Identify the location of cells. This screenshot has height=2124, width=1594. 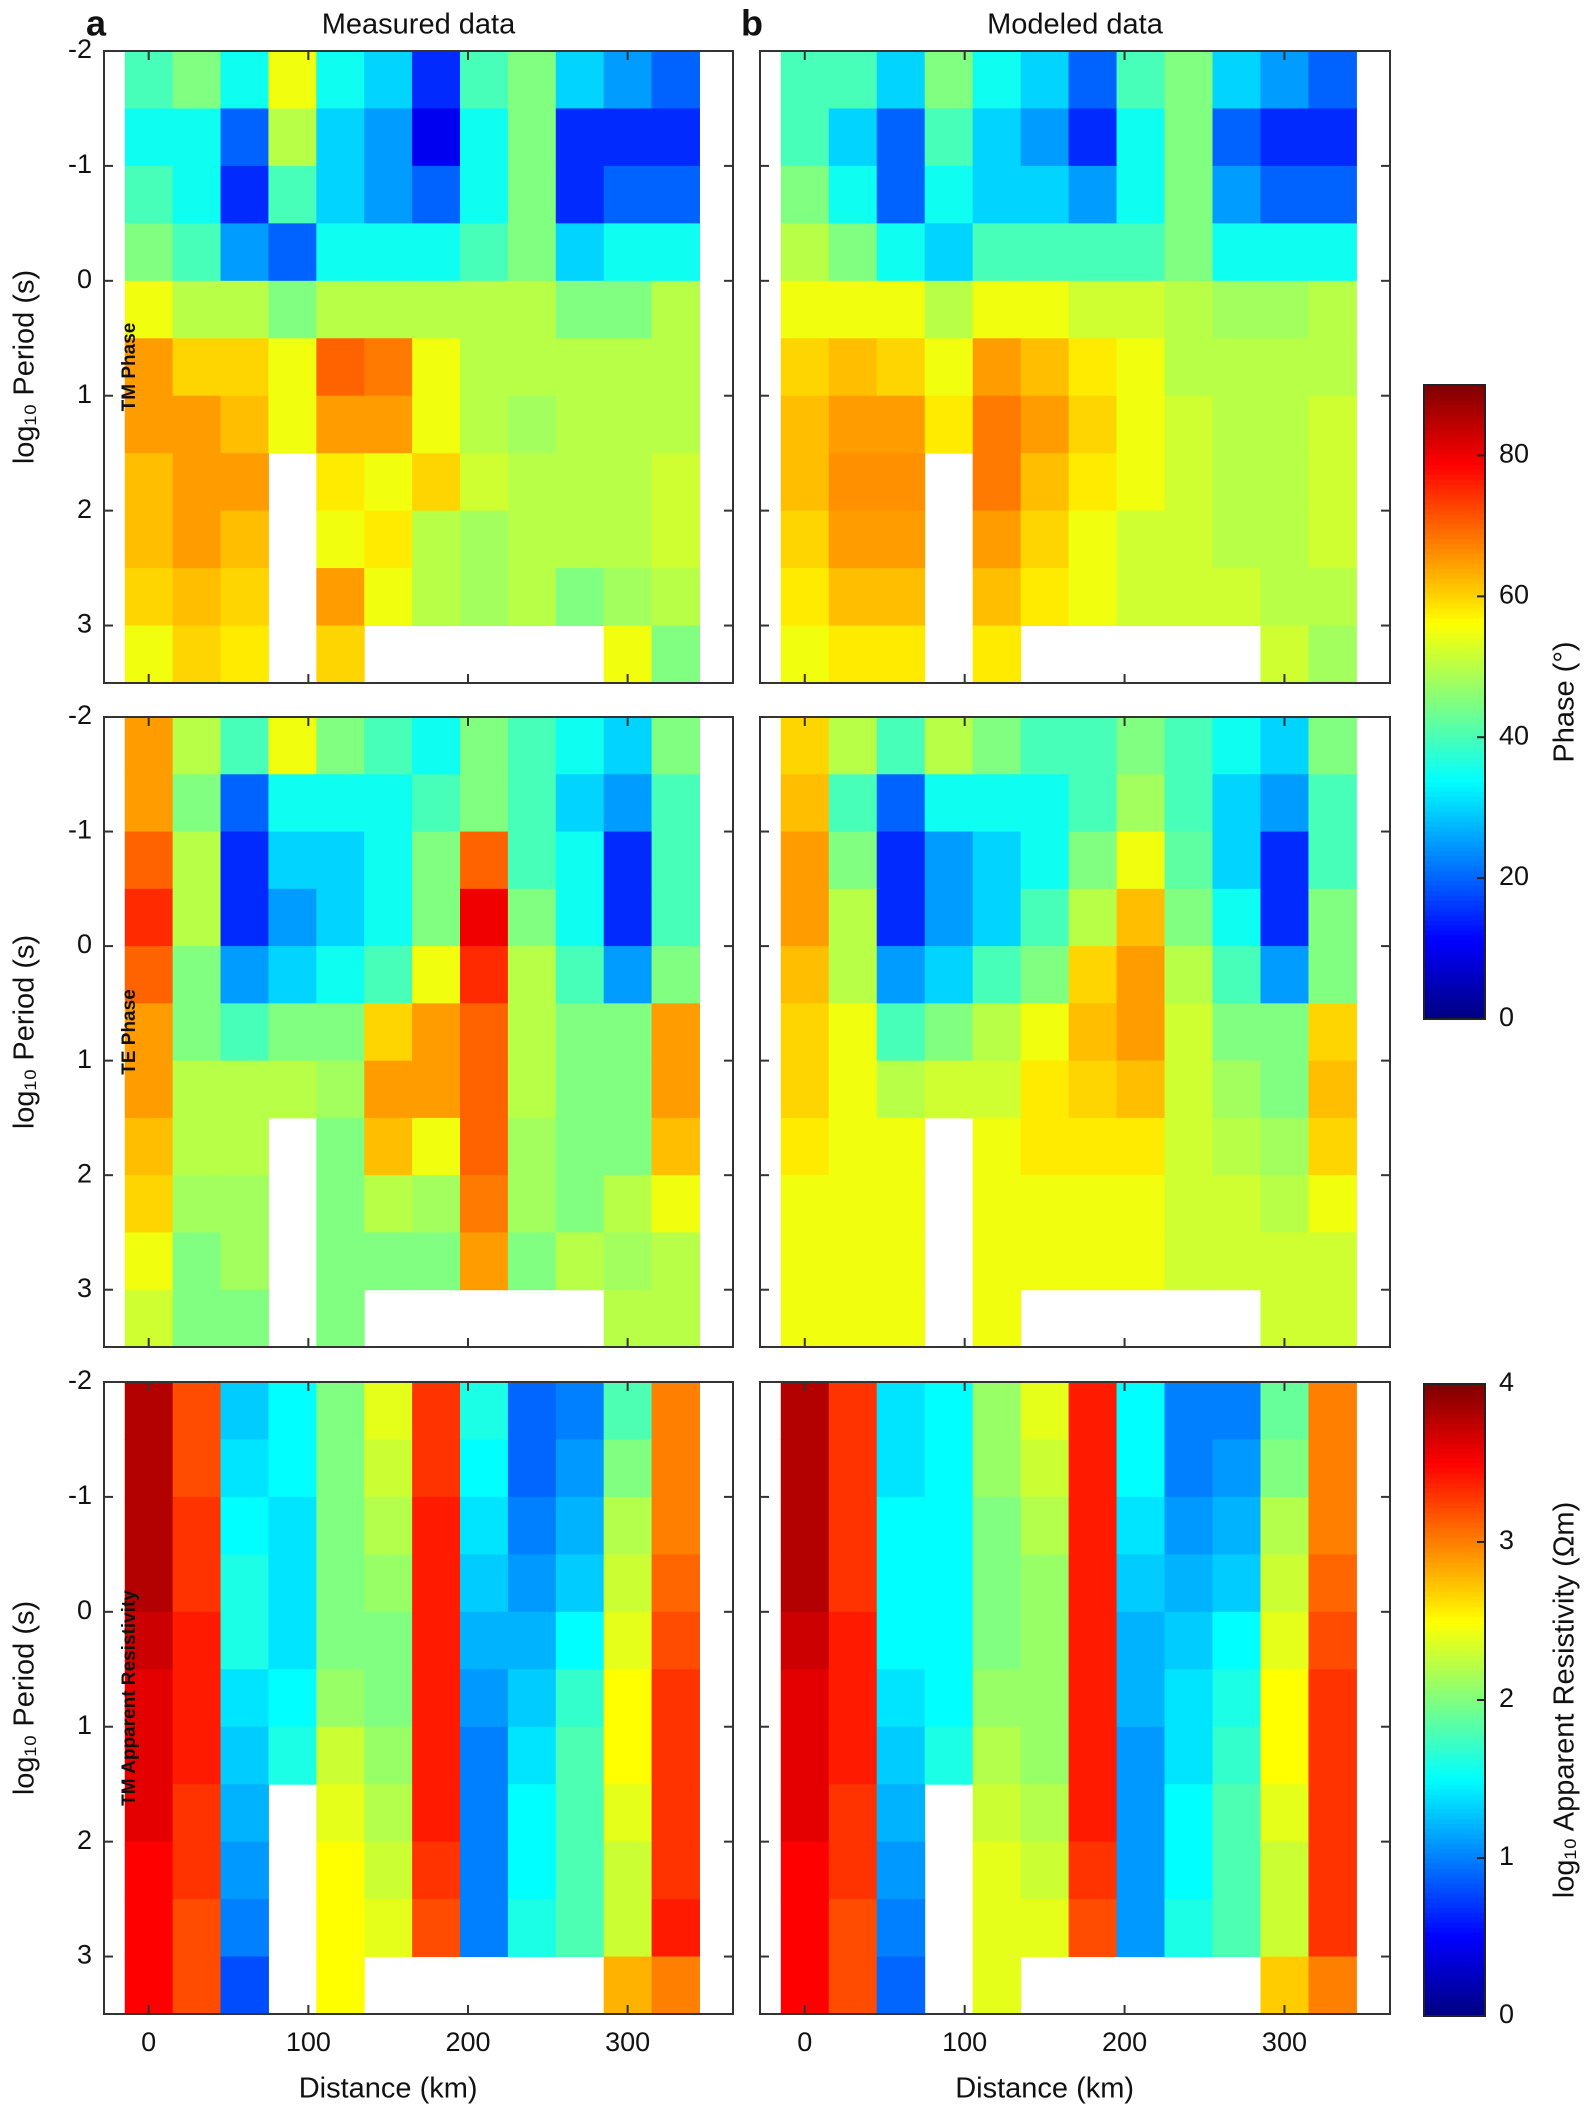
(412, 1032).